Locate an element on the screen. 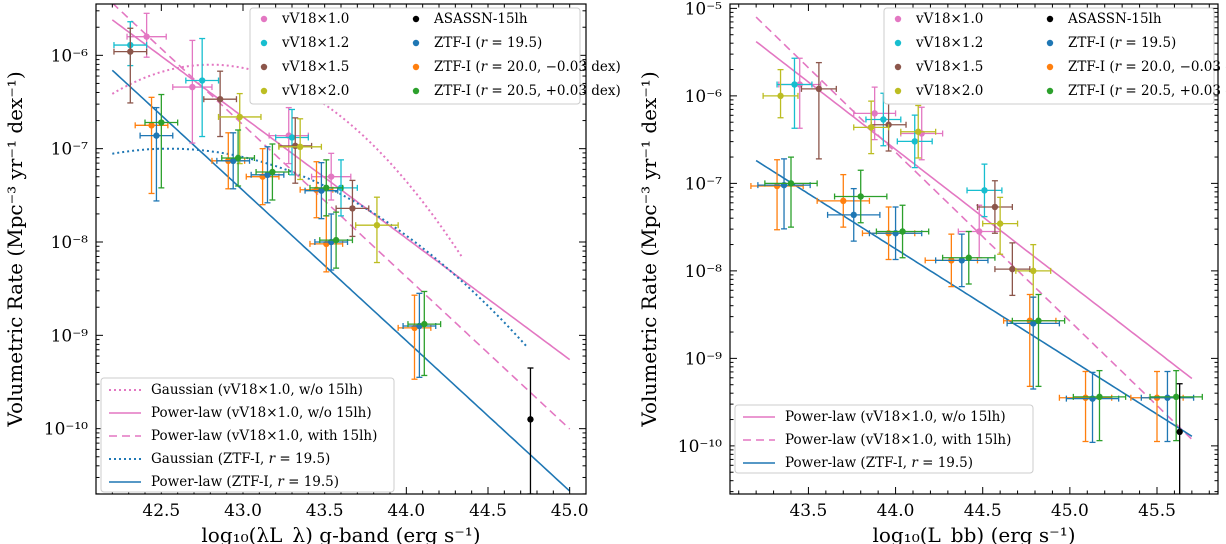 The height and width of the screenshot is (544, 1226). legend-label: Gaussian (vV18×1.0, w/o 15lh) is located at coordinates (257, 390).